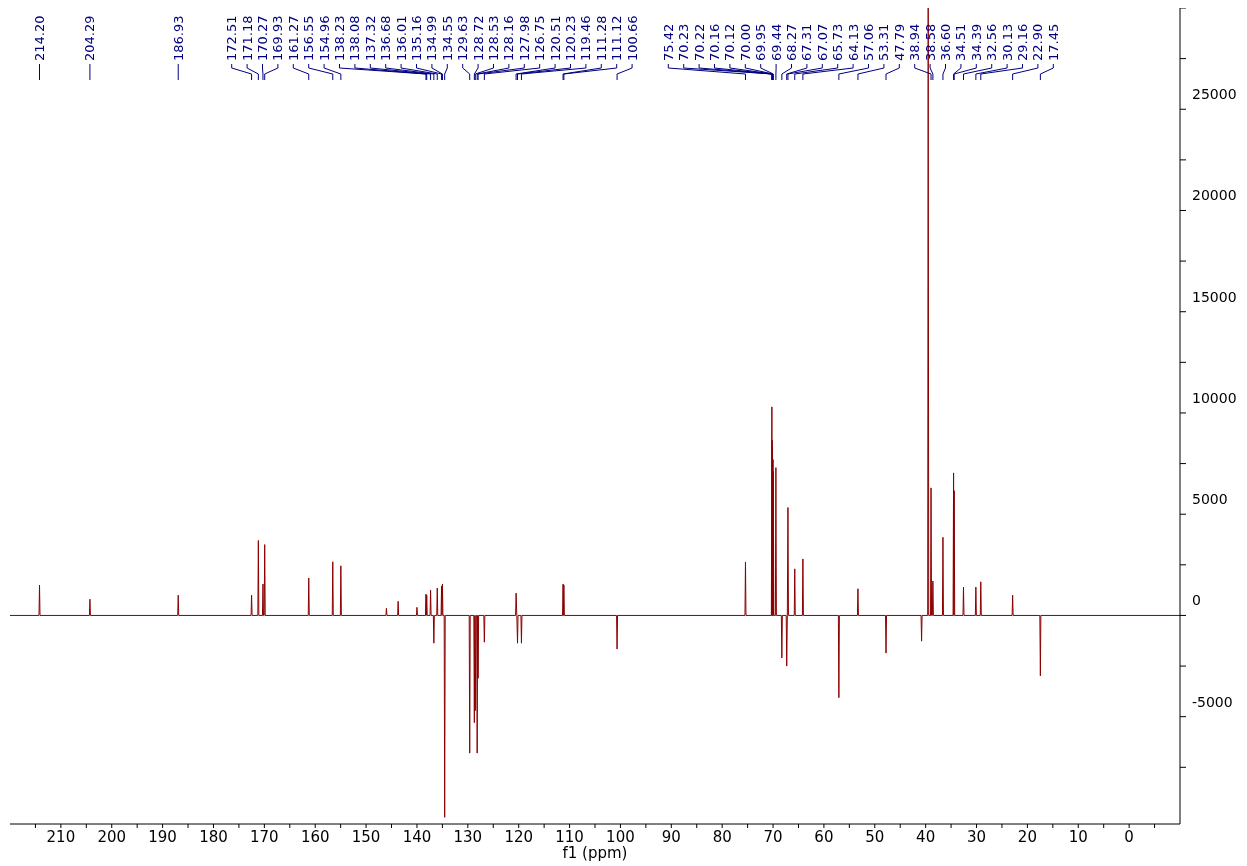  Describe the element at coordinates (668, 42) in the screenshot. I see `annotation: 75.42` at that location.